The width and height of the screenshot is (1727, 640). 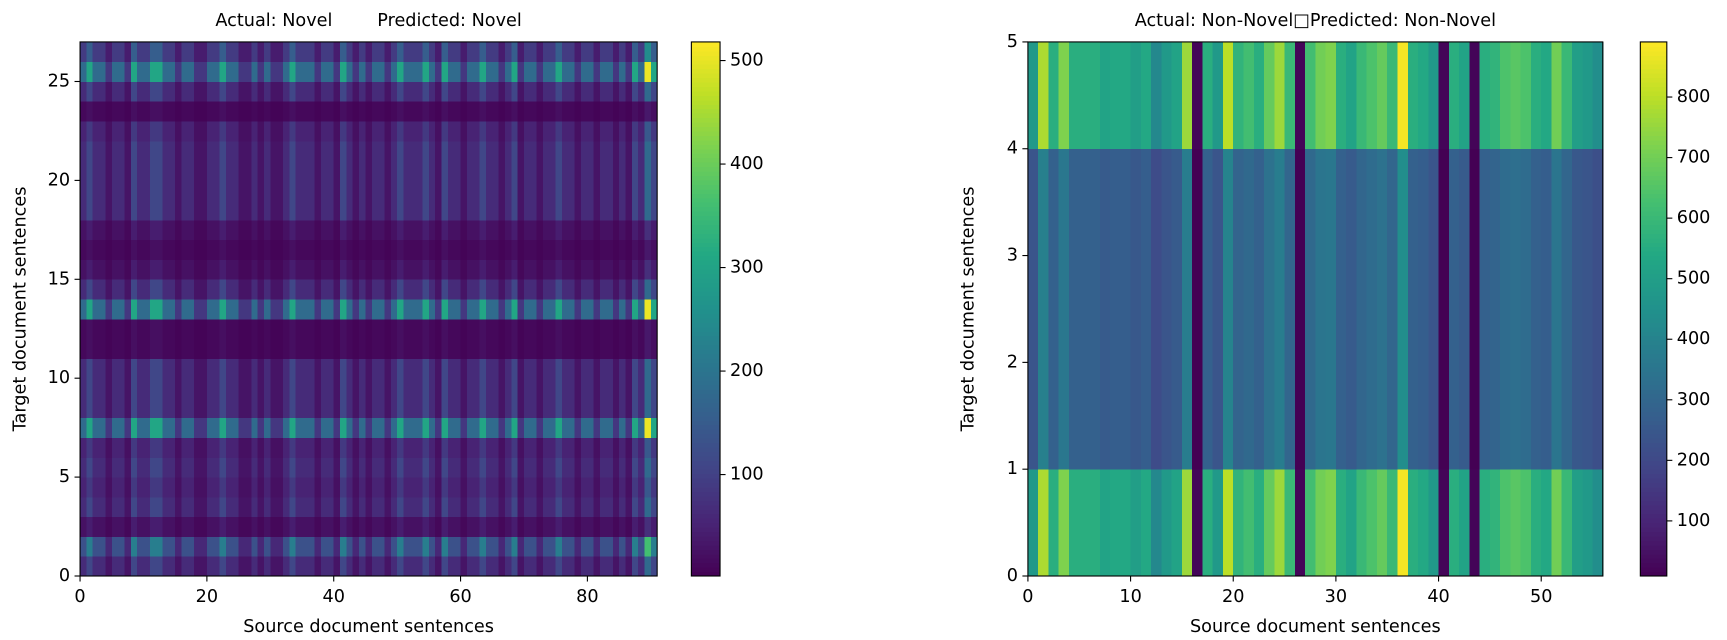 I want to click on x-tick-label: 40, so click(x=1438, y=597).